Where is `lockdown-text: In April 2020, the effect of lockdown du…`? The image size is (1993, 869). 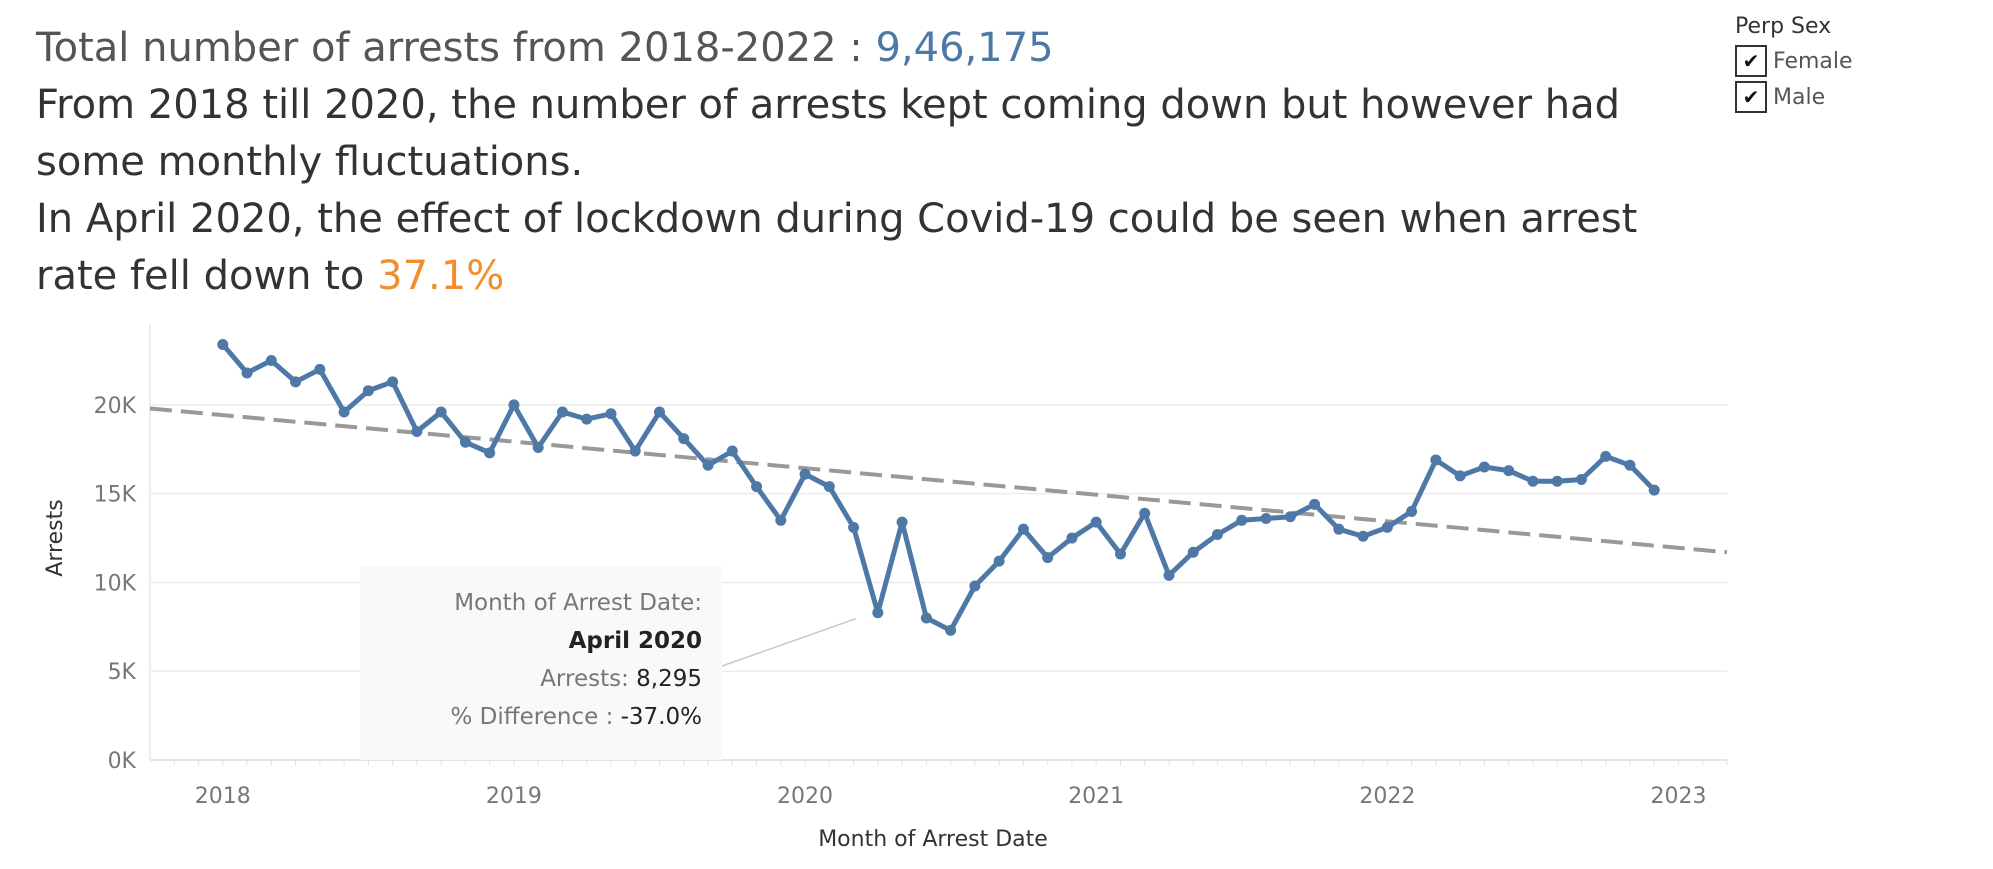 lockdown-text: In April 2020, the effect of lockdown du… is located at coordinates (837, 247).